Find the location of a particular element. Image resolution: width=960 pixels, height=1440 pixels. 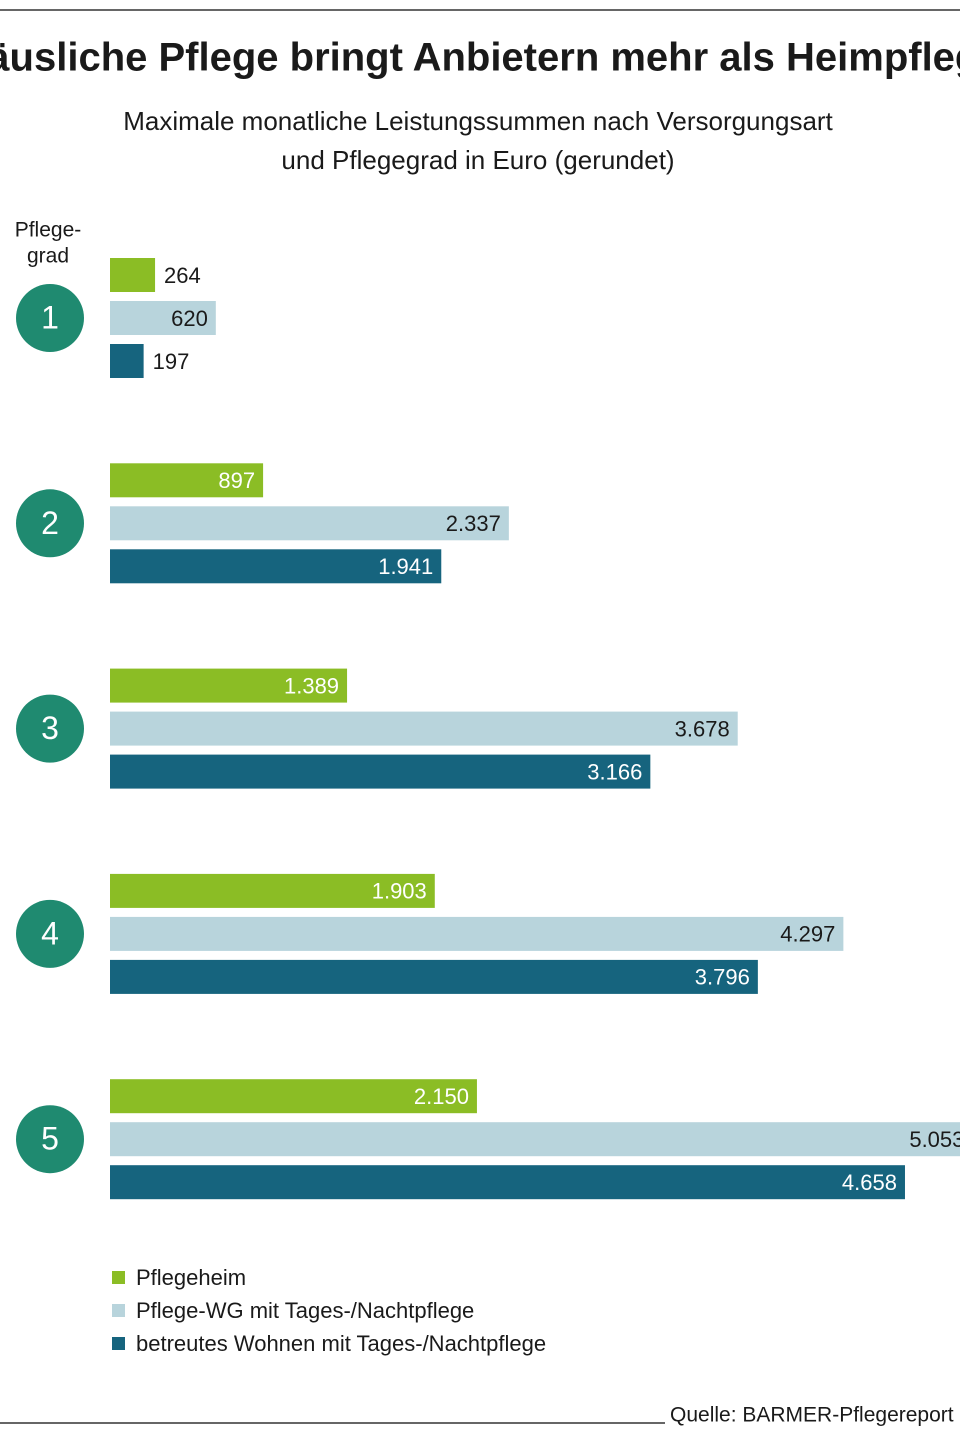

value-label: 620 is located at coordinates (189, 318).